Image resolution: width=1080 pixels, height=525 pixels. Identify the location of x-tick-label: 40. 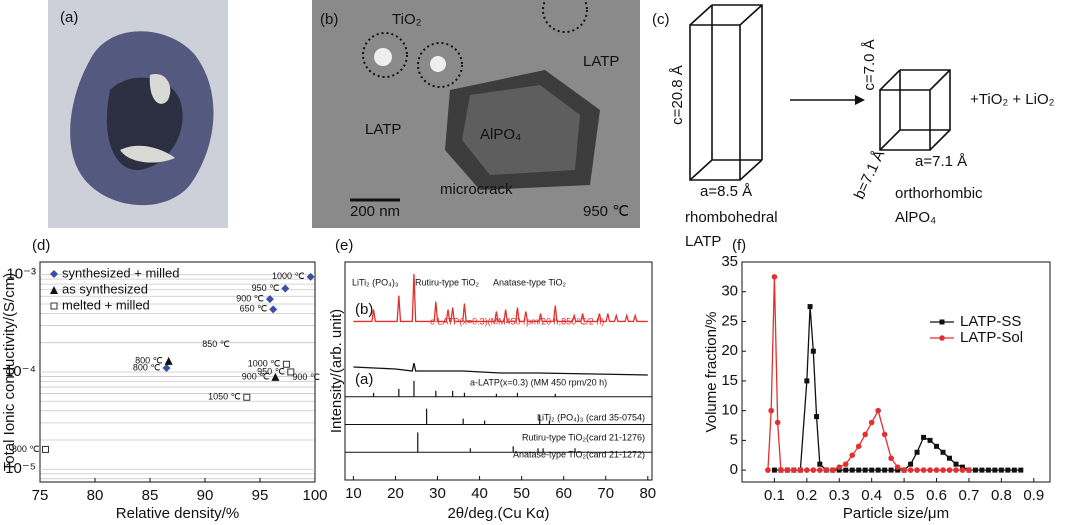
(479, 493).